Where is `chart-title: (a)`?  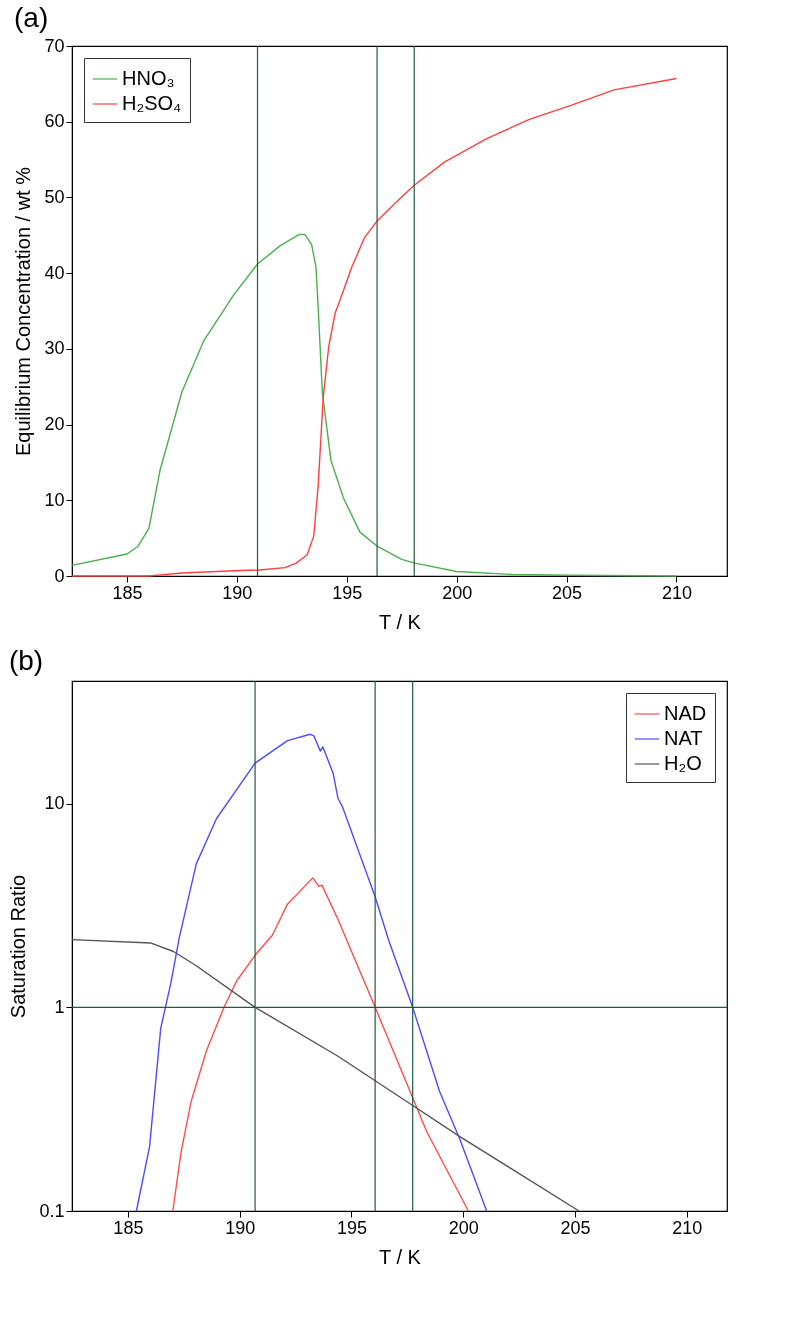 chart-title: (a) is located at coordinates (31, 17).